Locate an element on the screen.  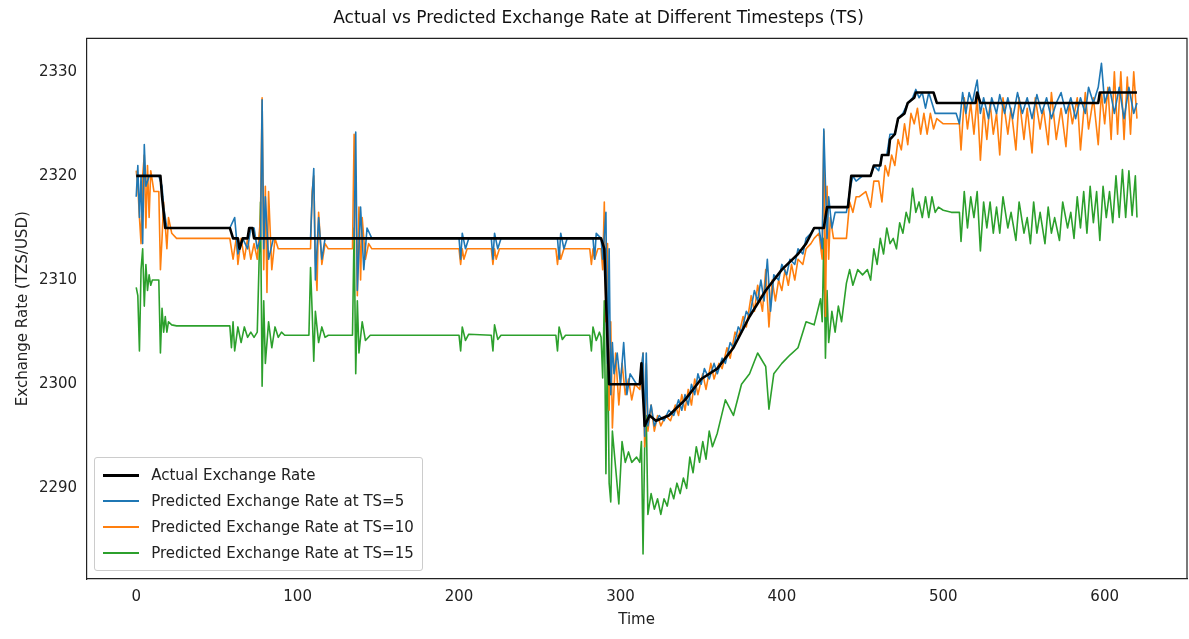
x-tick-label: 500 is located at coordinates (943, 595).